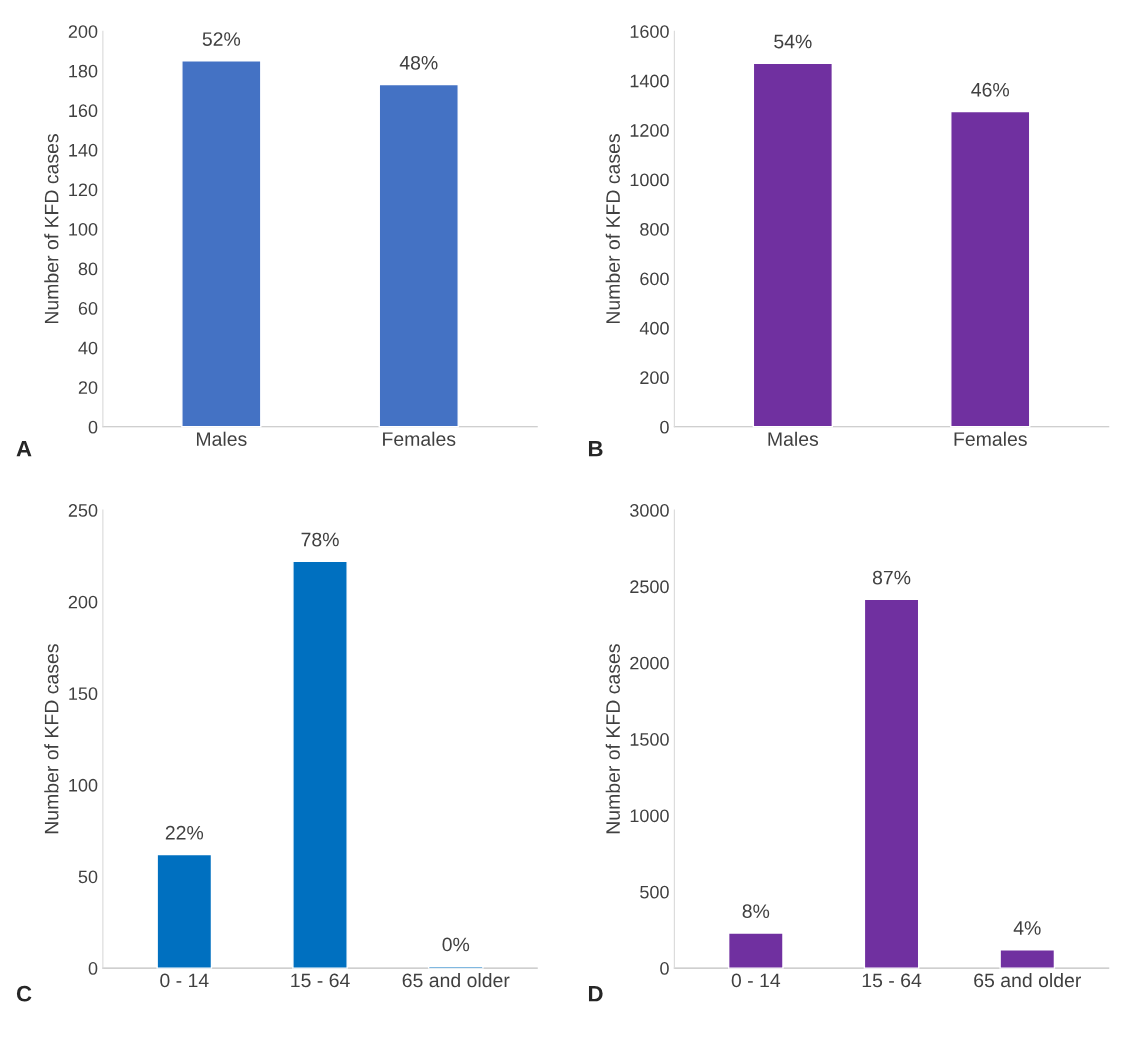 This screenshot has width=1143, height=1041. I want to click on y-tick-label: 120, so click(83, 190).